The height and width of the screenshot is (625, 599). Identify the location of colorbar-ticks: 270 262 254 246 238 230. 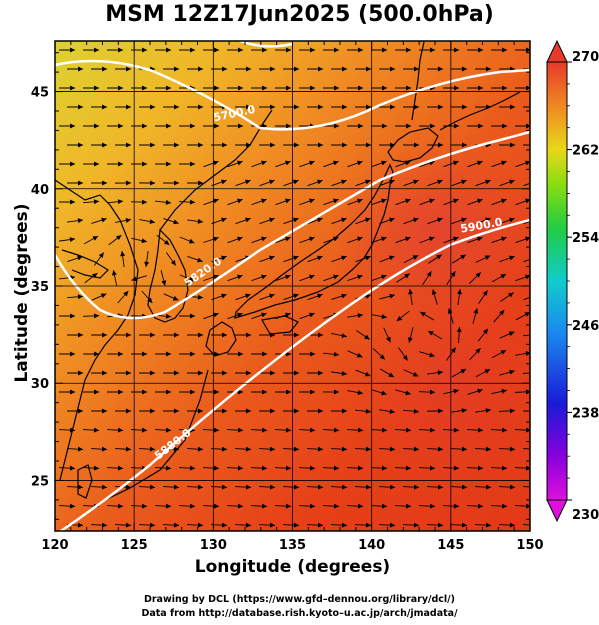
(583, 286).